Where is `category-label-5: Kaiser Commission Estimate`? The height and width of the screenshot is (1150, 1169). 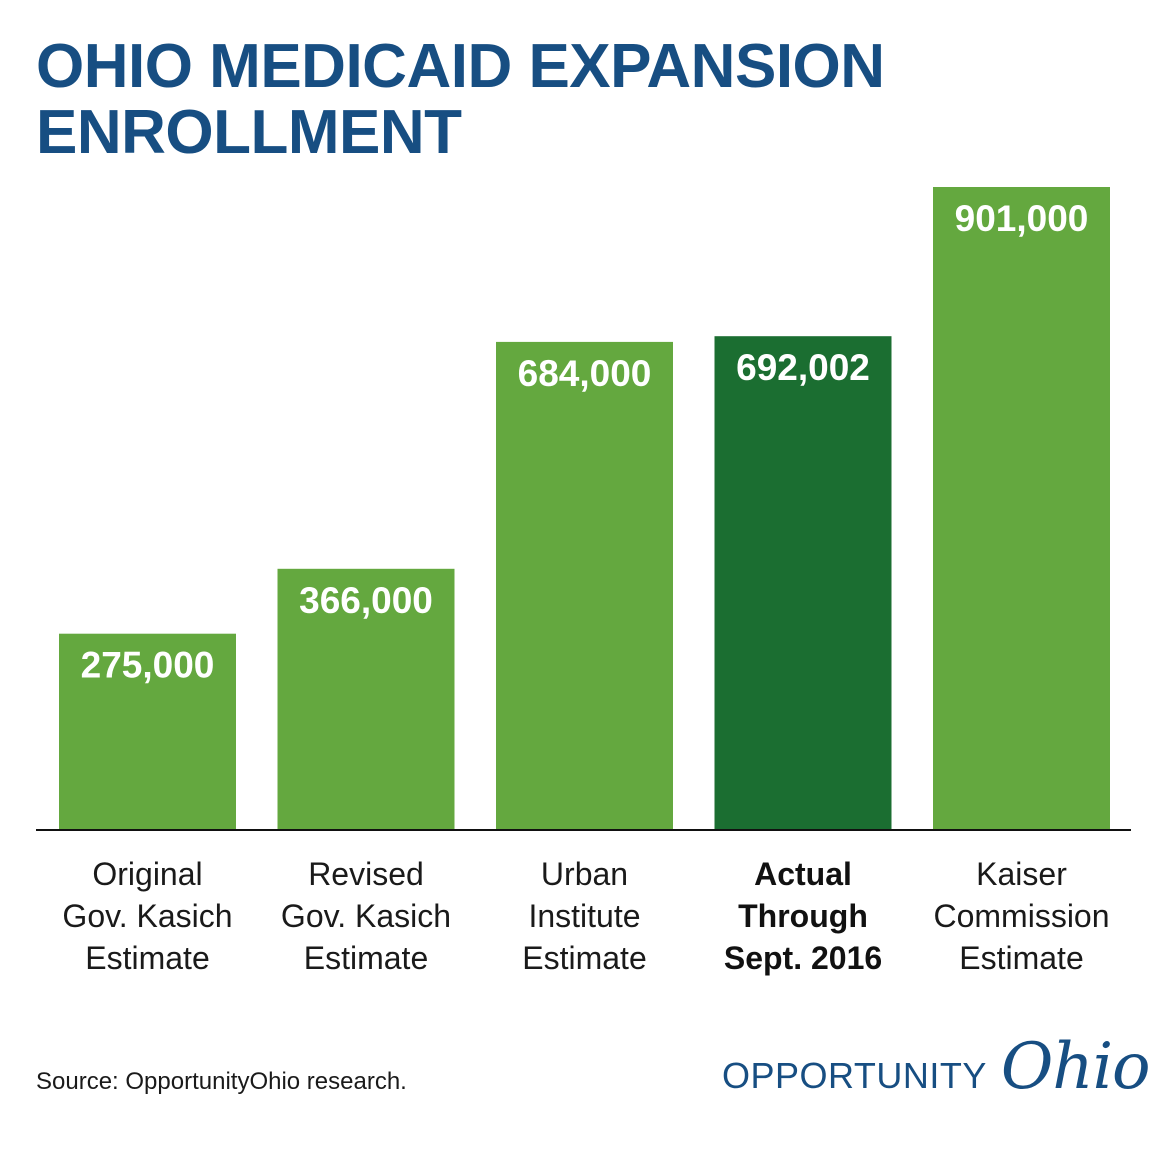
category-label-5: Kaiser Commission Estimate is located at coordinates (1021, 916).